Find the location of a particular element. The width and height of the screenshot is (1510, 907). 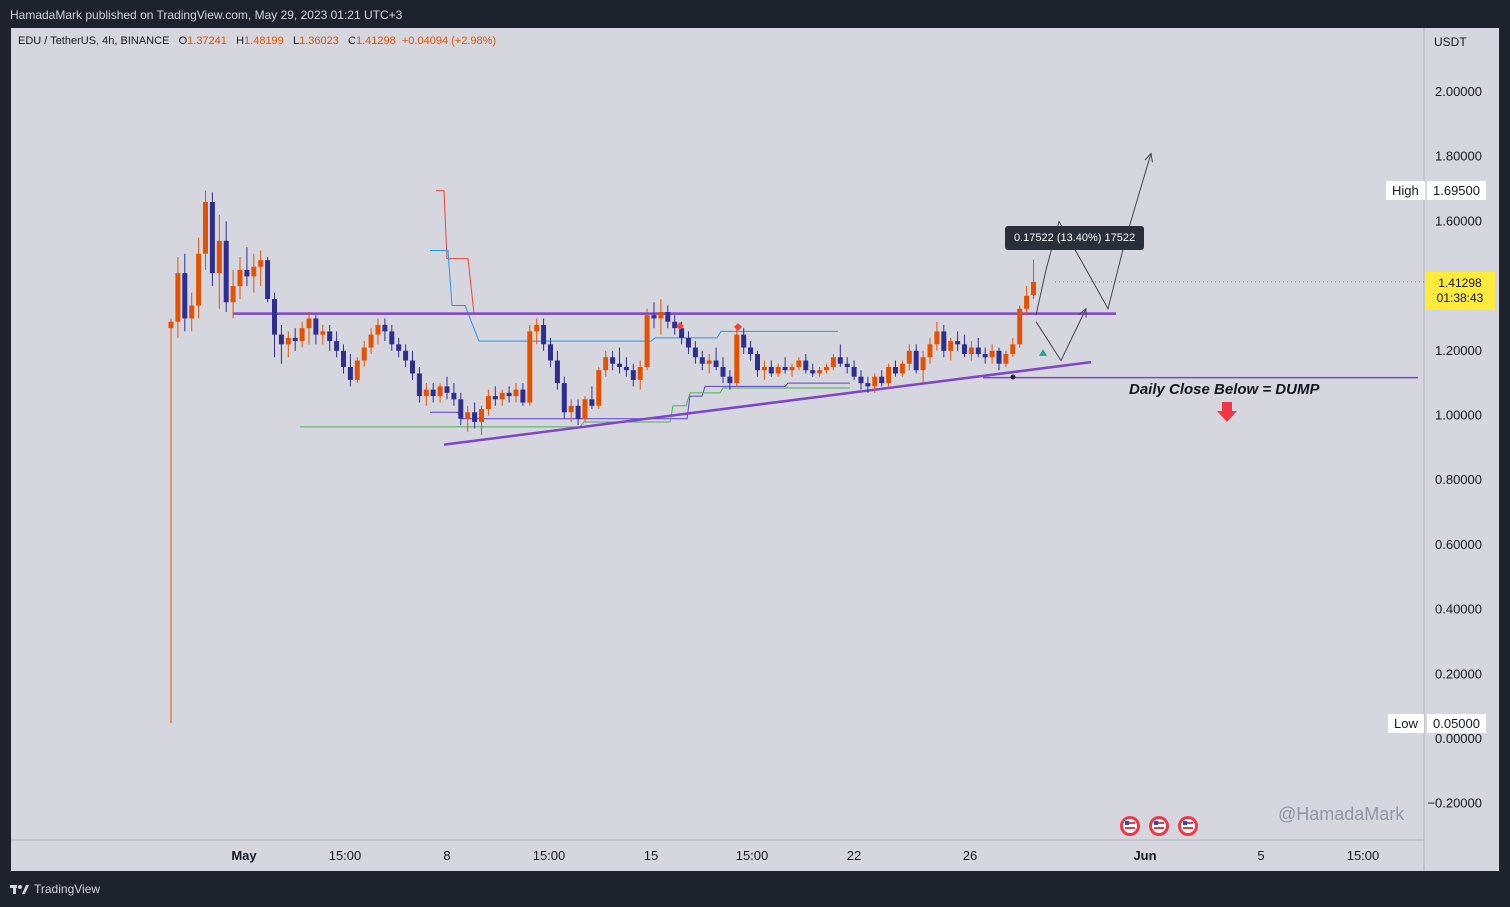

low-label: L is located at coordinates (296, 41).